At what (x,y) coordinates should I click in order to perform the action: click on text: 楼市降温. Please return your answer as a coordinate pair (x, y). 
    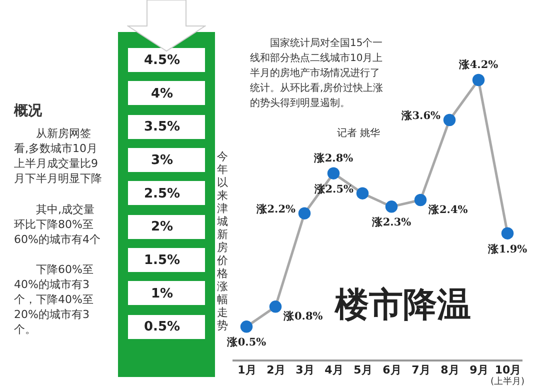
    Looking at the image, I should click on (403, 305).